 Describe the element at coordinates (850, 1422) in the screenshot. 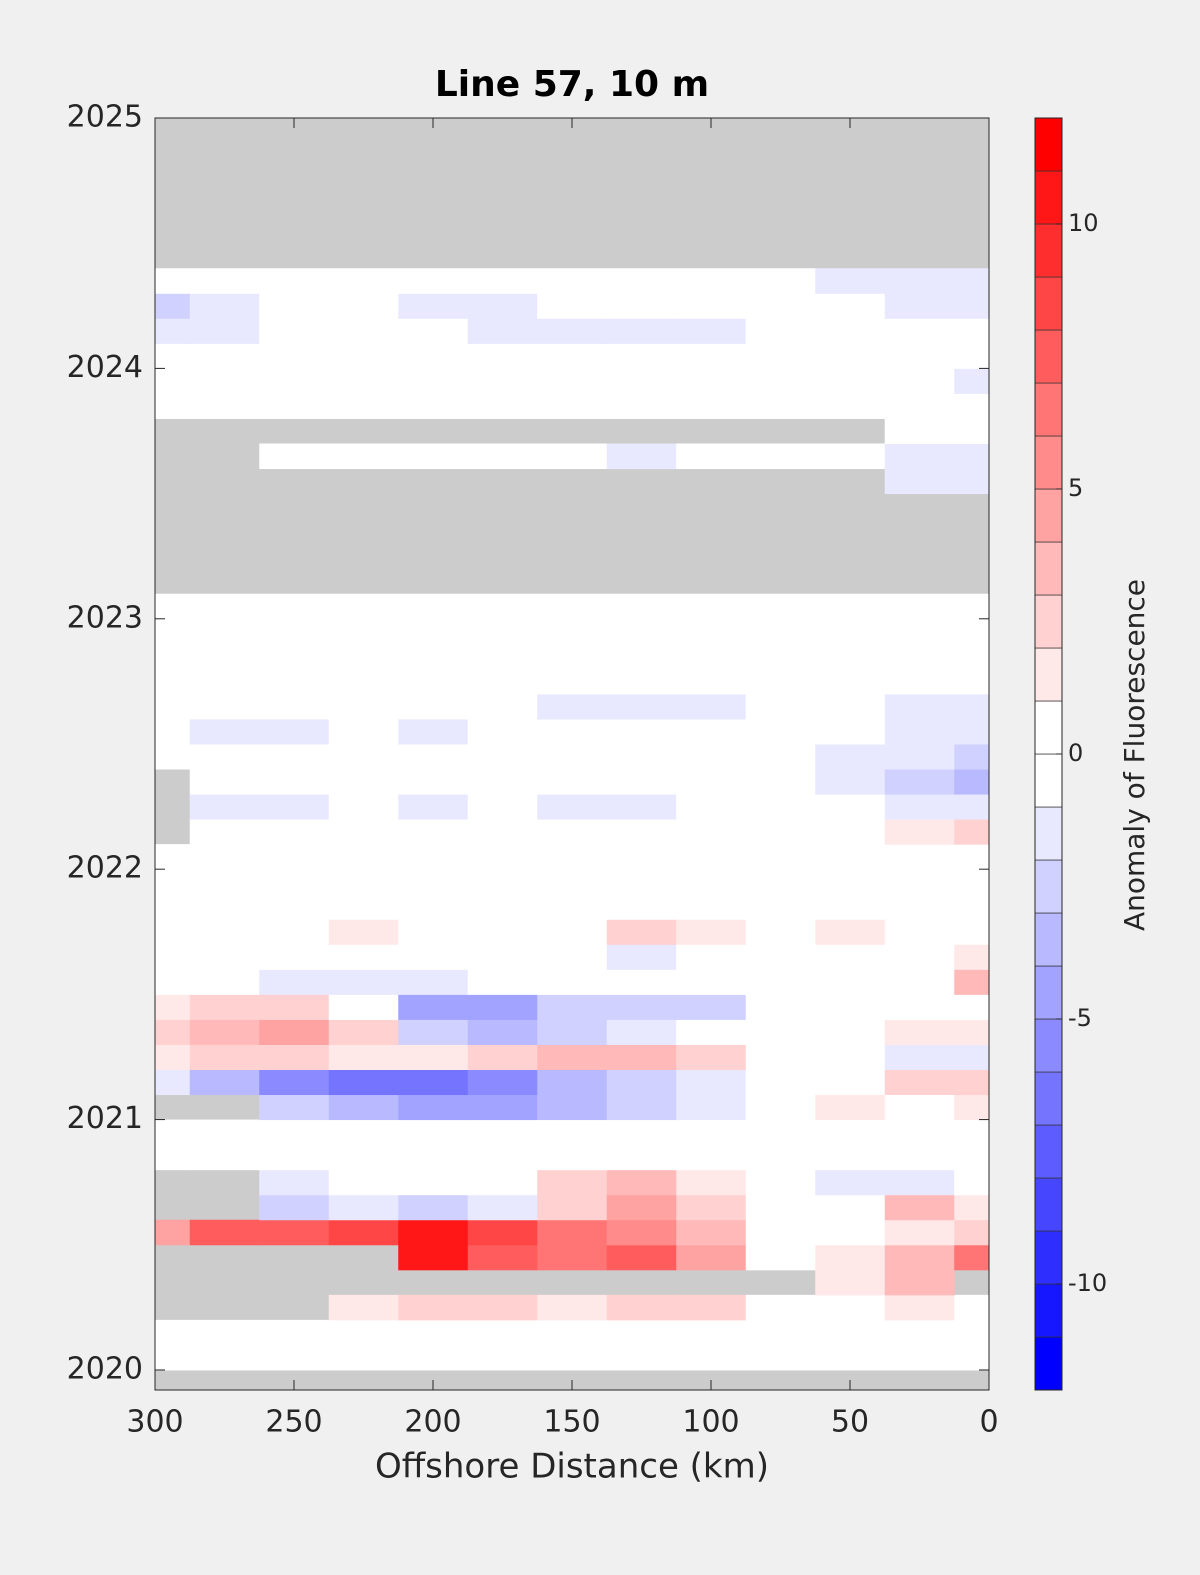

I see `x-tick-label: 50` at that location.